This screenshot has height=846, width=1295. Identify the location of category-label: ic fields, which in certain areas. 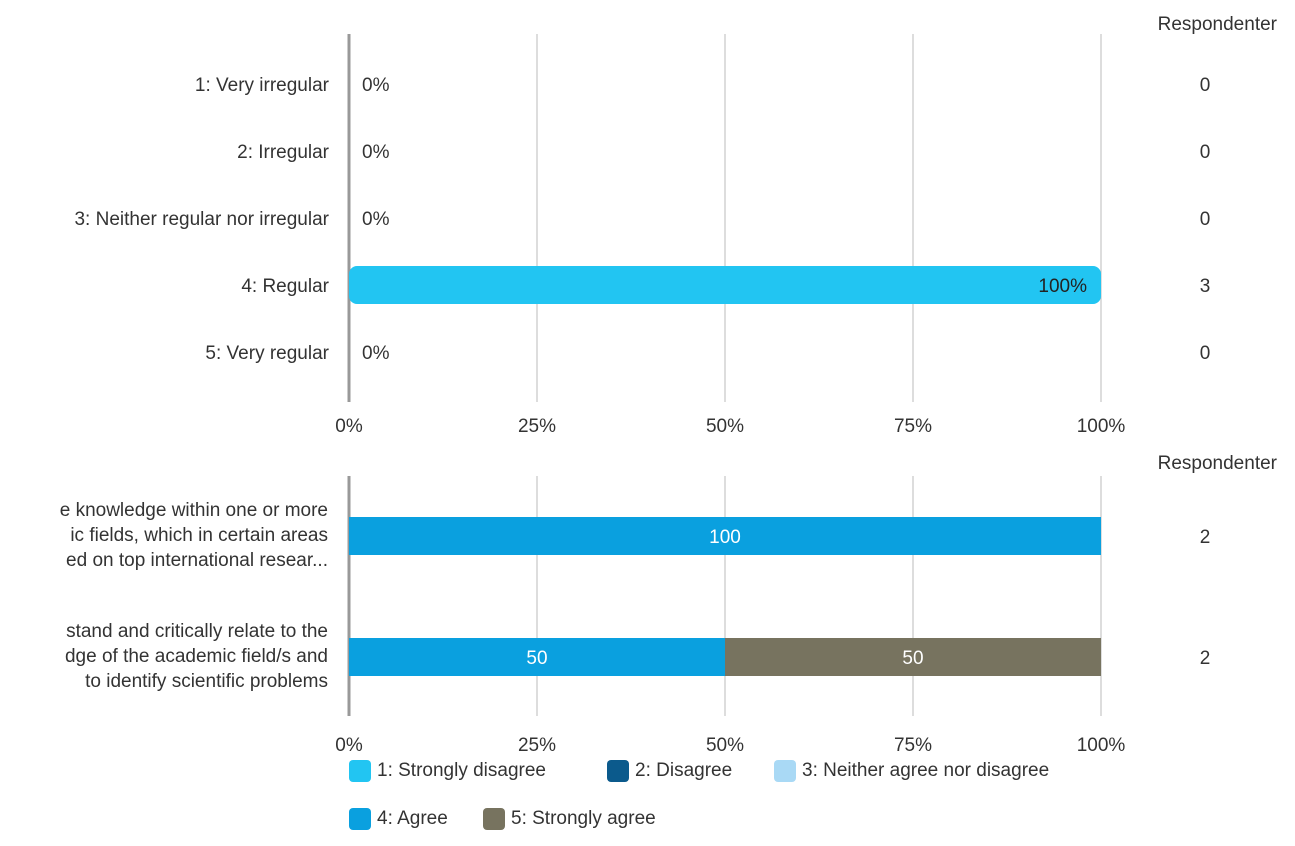
(199, 535).